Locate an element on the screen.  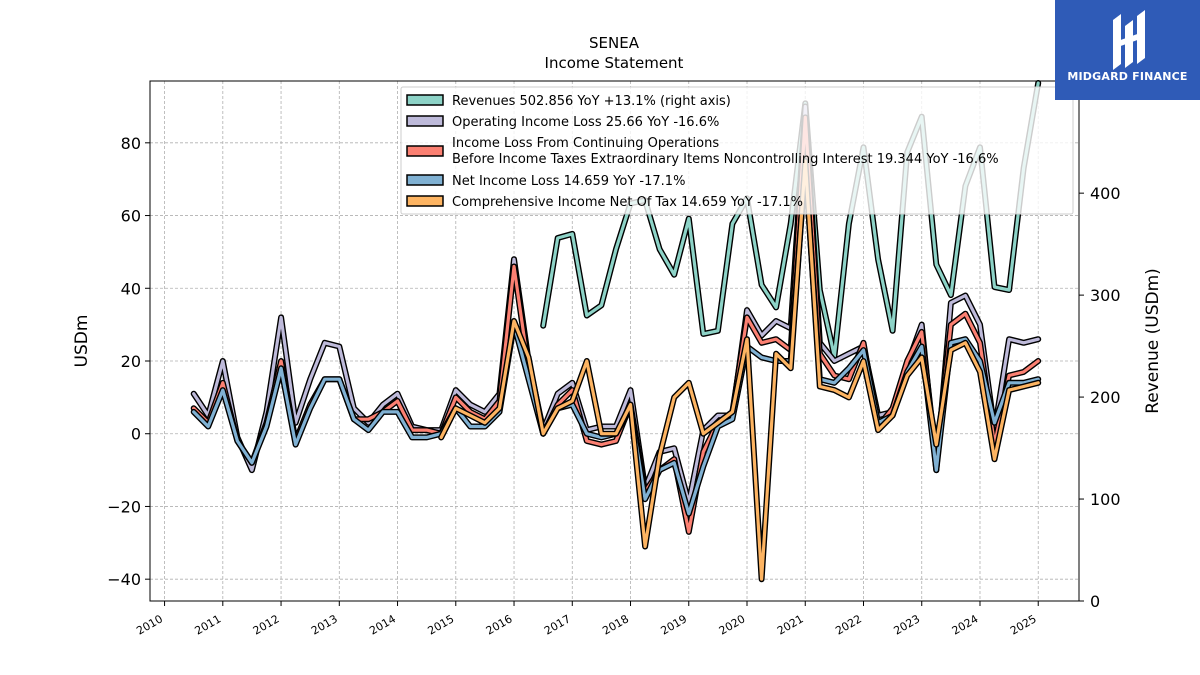
x-tick-label: 2014 is located at coordinates (382, 624).